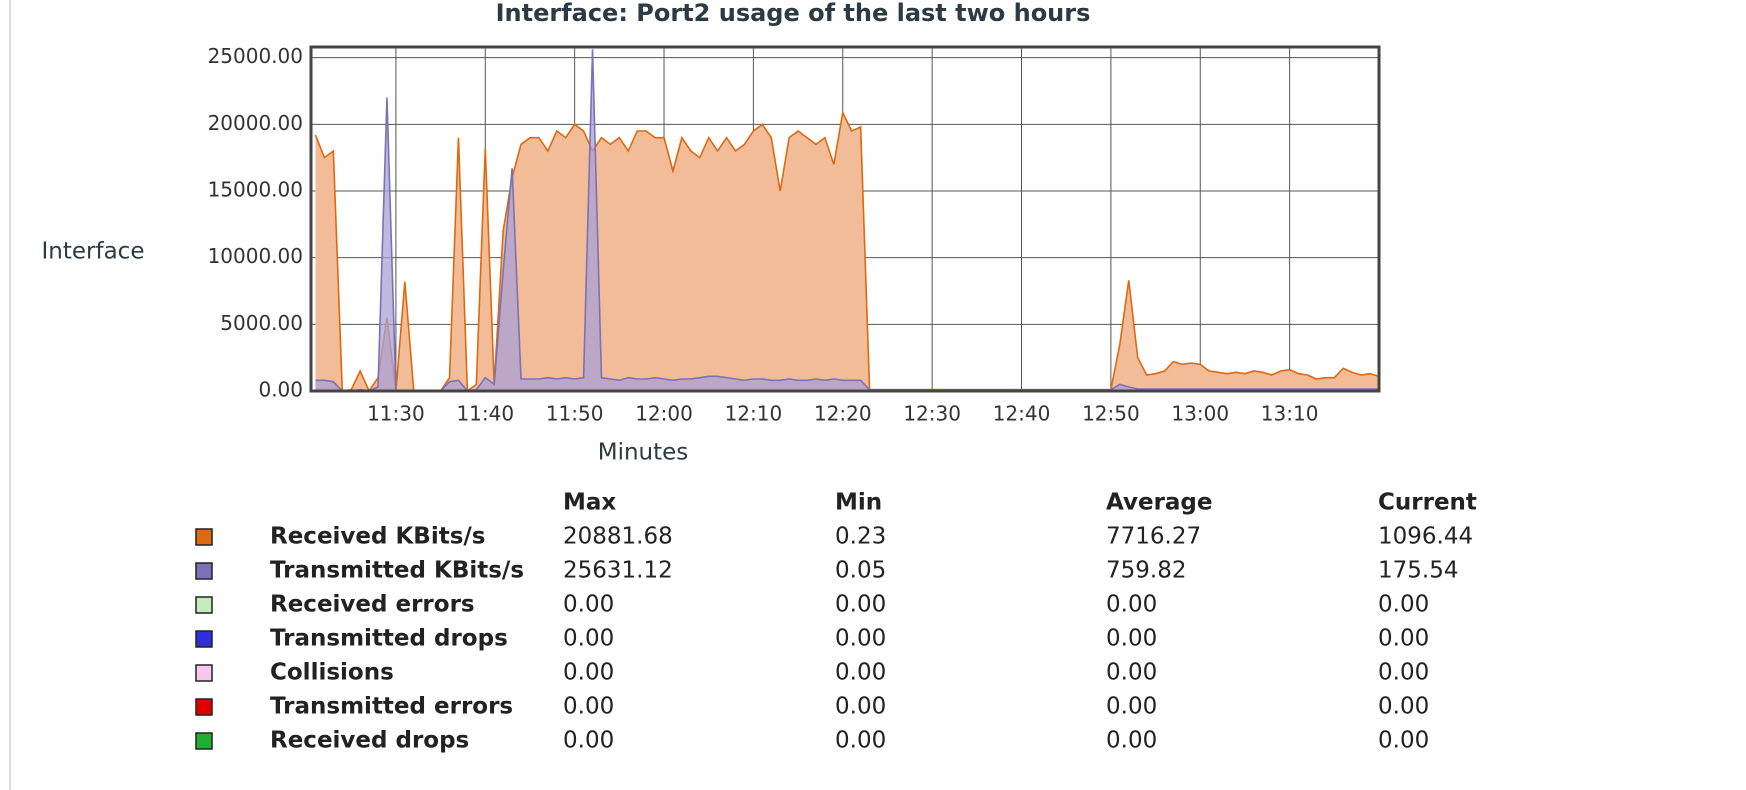 The image size is (1746, 790). What do you see at coordinates (1111, 414) in the screenshot?
I see `x-tick-label: 12:50` at bounding box center [1111, 414].